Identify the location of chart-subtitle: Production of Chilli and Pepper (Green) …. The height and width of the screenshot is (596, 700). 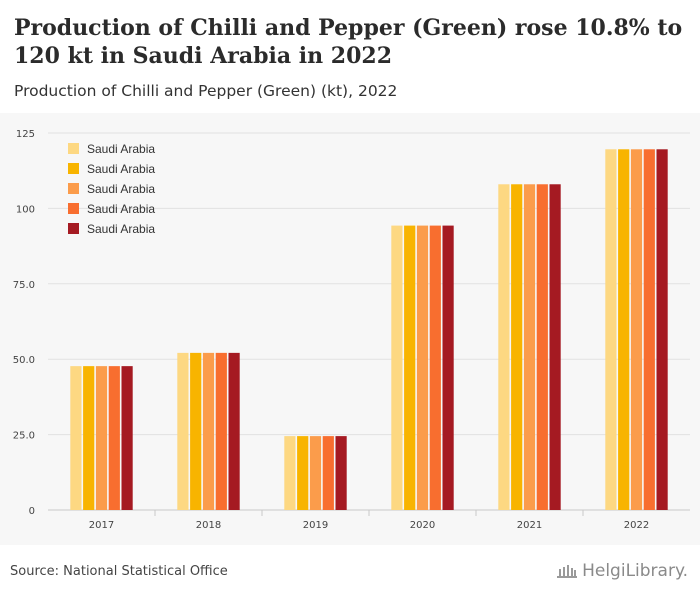
(206, 91).